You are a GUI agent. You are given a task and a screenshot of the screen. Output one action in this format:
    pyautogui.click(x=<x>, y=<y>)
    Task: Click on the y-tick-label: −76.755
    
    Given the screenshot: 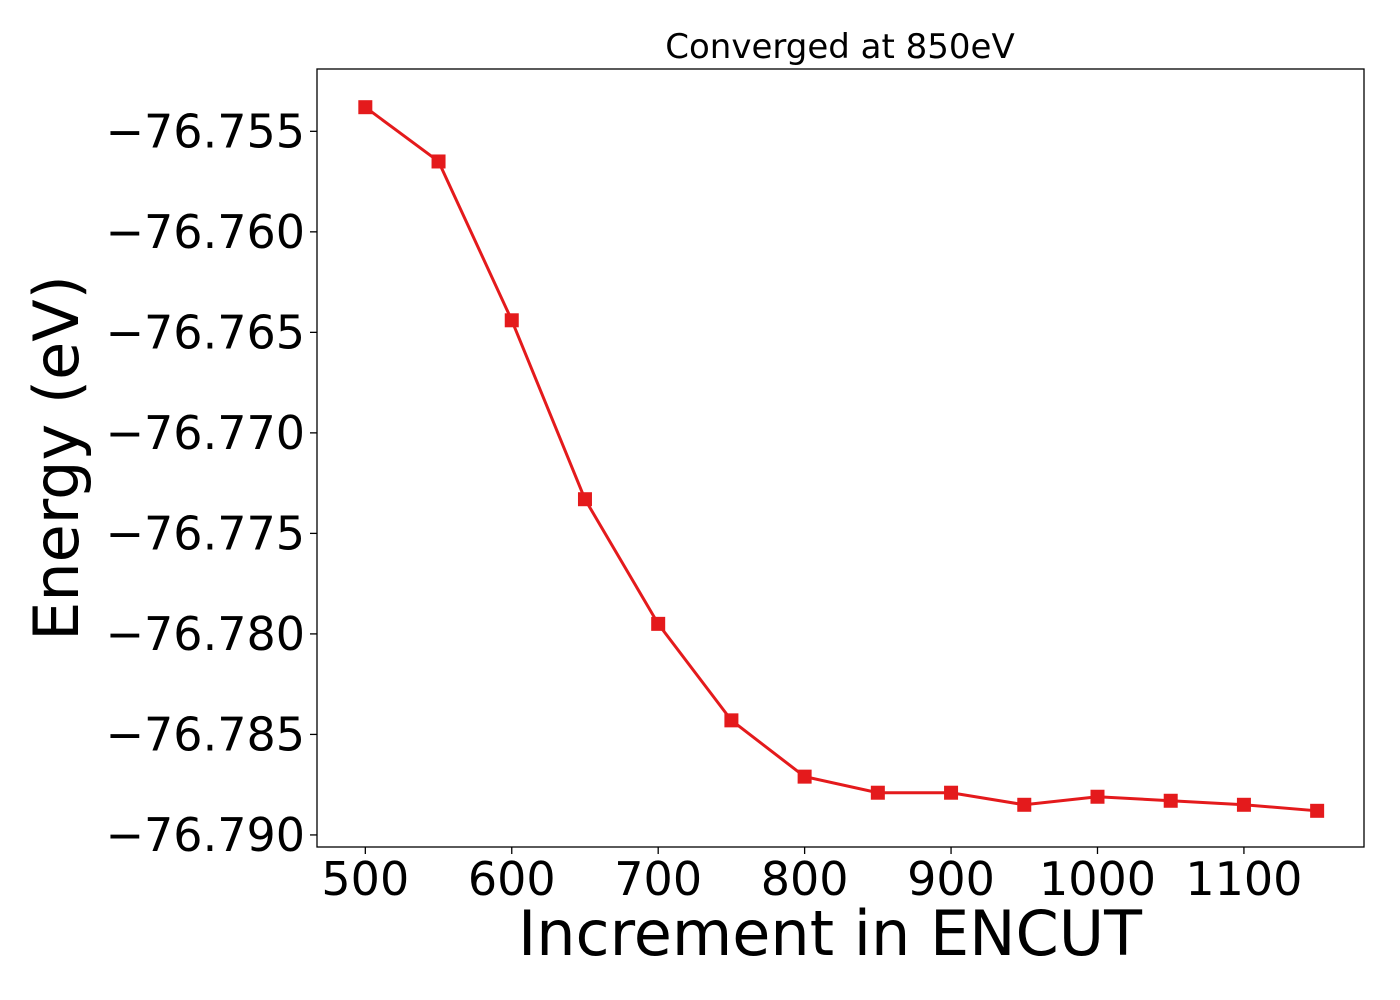 What is the action you would take?
    pyautogui.click(x=206, y=131)
    